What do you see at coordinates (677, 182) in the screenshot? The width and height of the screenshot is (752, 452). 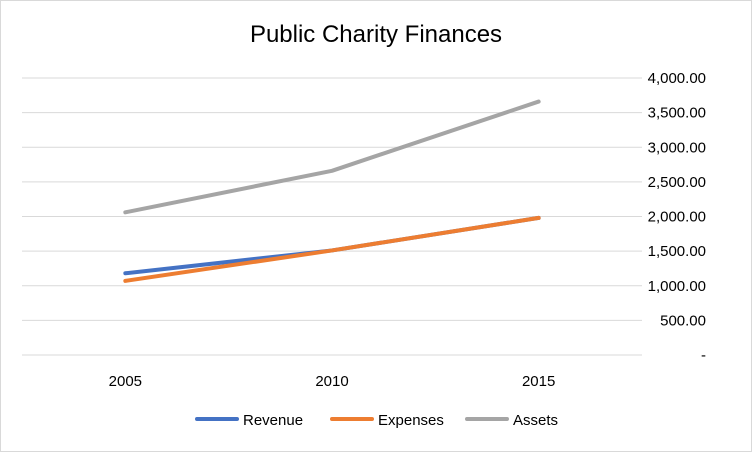 I see `y-tick-label: 2,500.00` at bounding box center [677, 182].